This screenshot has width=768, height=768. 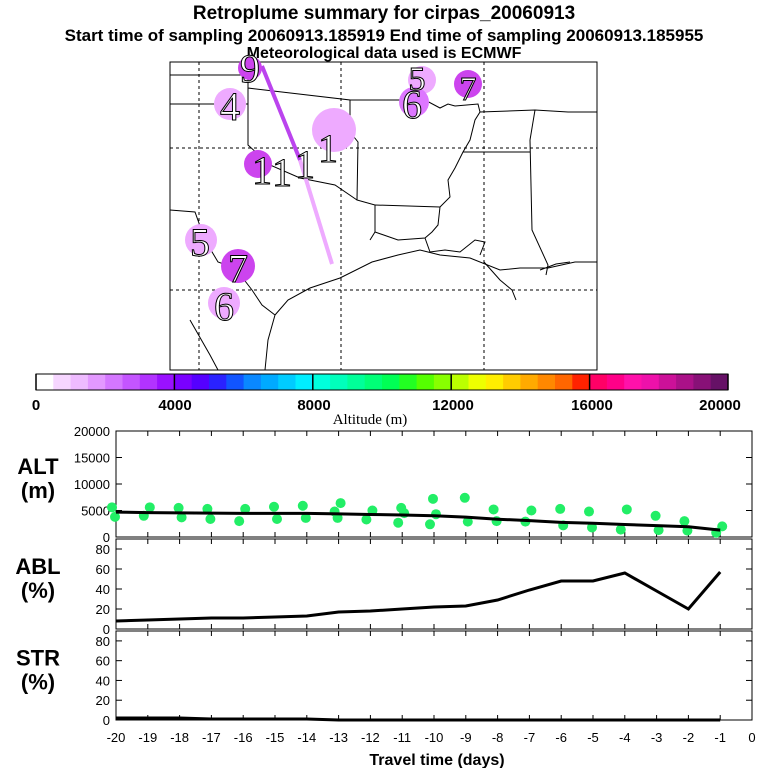 What do you see at coordinates (370, 420) in the screenshot?
I see `colorbar-label: Altitude (m)` at bounding box center [370, 420].